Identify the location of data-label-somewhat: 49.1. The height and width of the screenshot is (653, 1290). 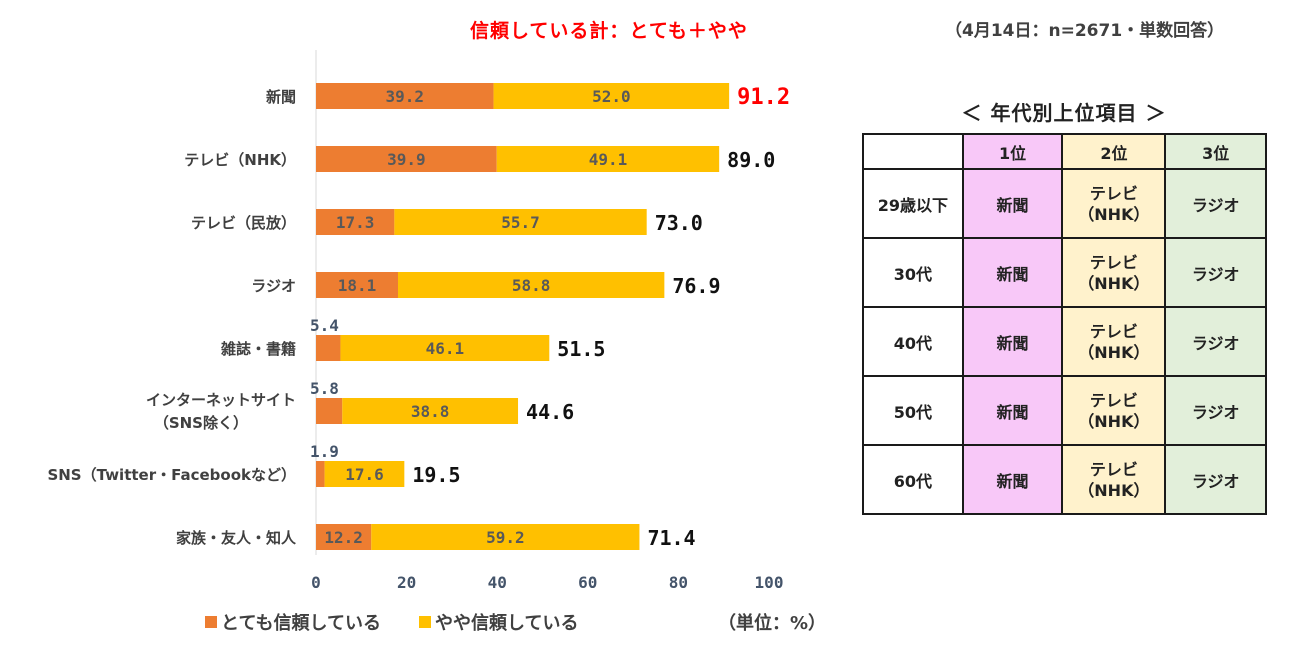
(608, 159).